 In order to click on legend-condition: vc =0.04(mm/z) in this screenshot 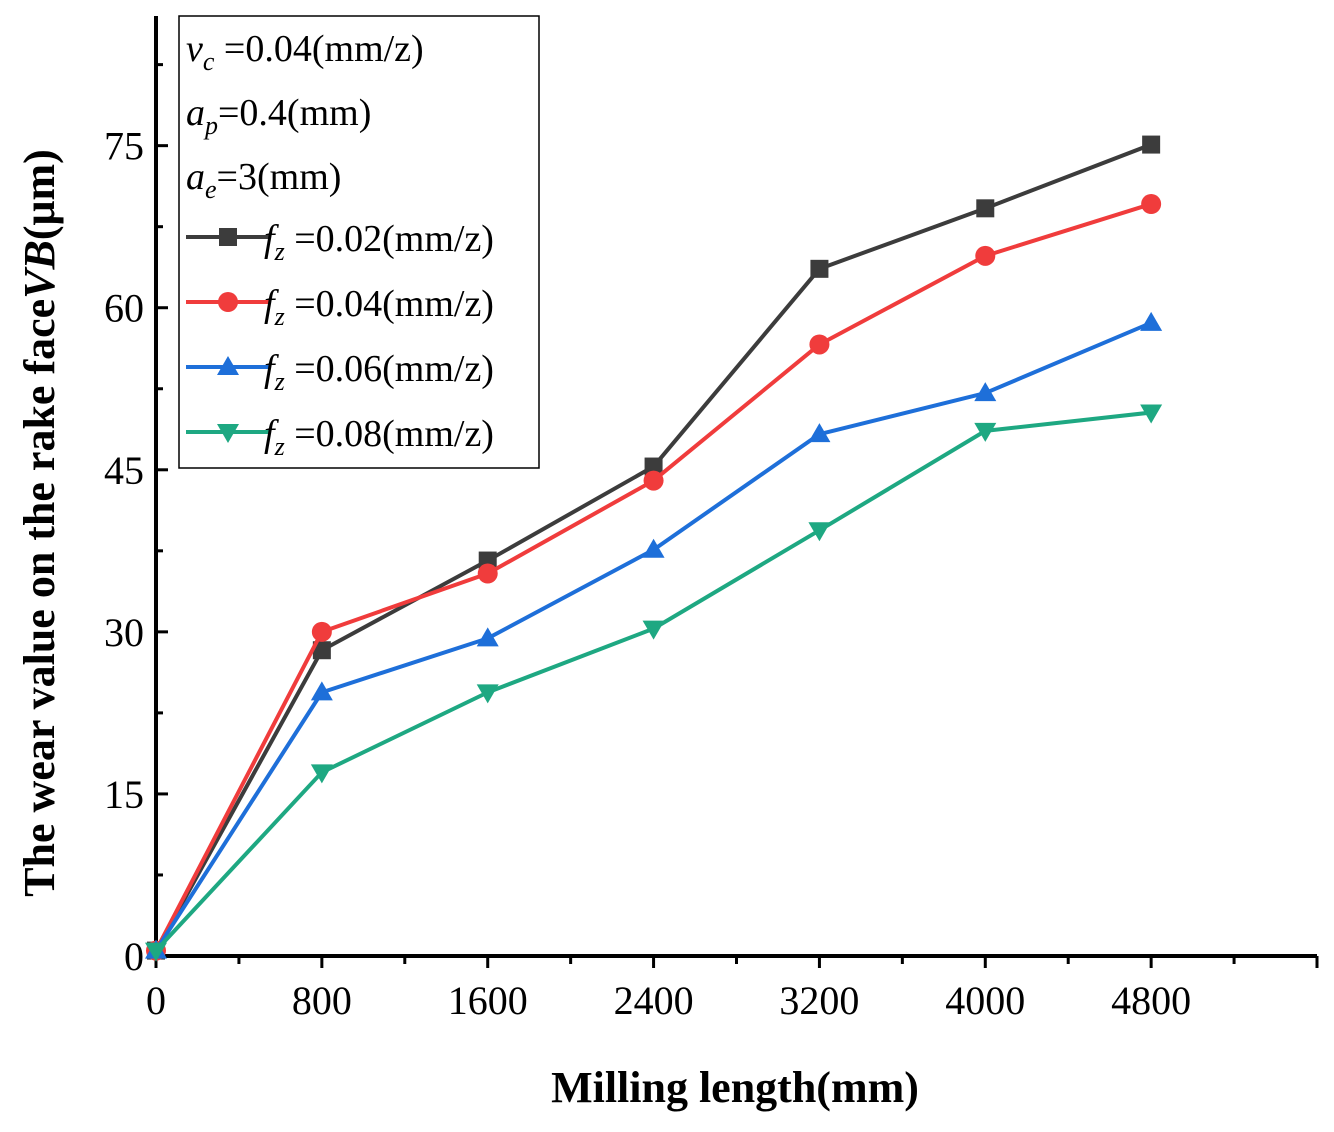, I will do `click(305, 52)`.